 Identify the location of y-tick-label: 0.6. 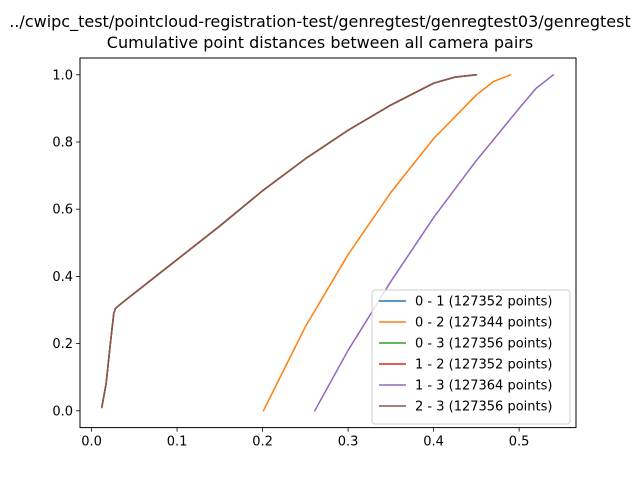
(62, 210).